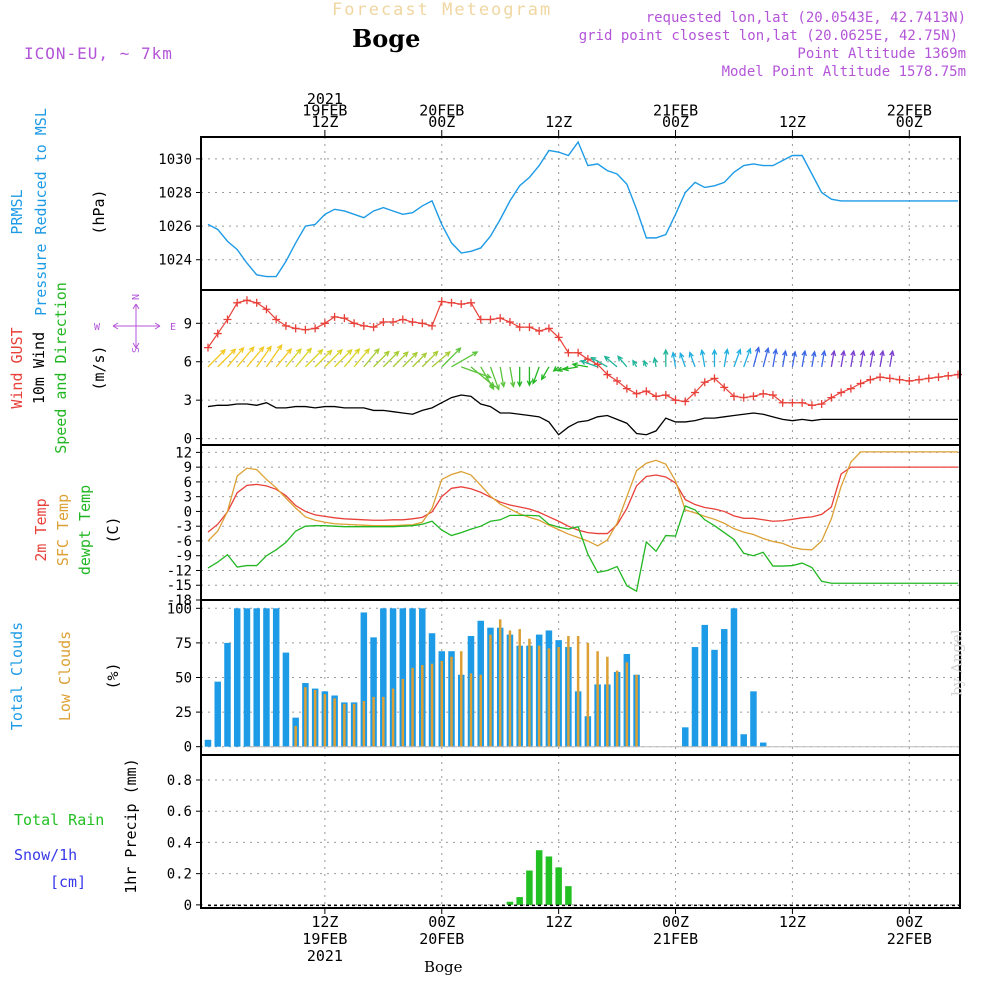  I want to click on legend-snow: Snow/1h, so click(45, 855).